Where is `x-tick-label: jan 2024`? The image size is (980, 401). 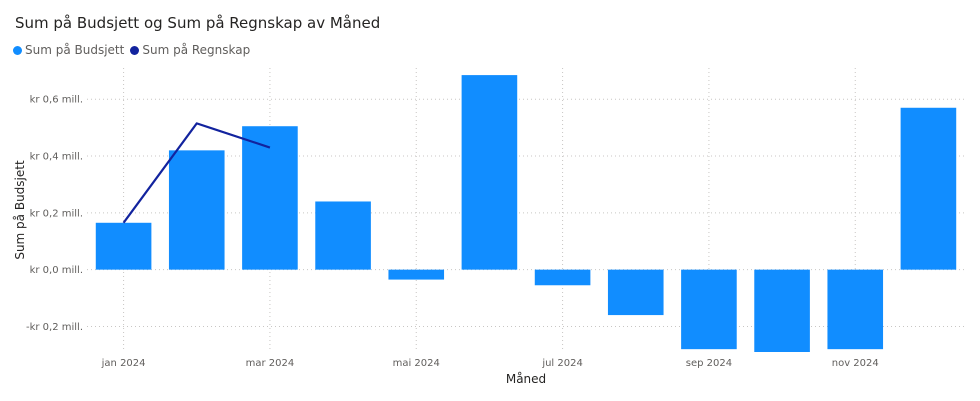
x-tick-label: jan 2024 is located at coordinates (123, 363).